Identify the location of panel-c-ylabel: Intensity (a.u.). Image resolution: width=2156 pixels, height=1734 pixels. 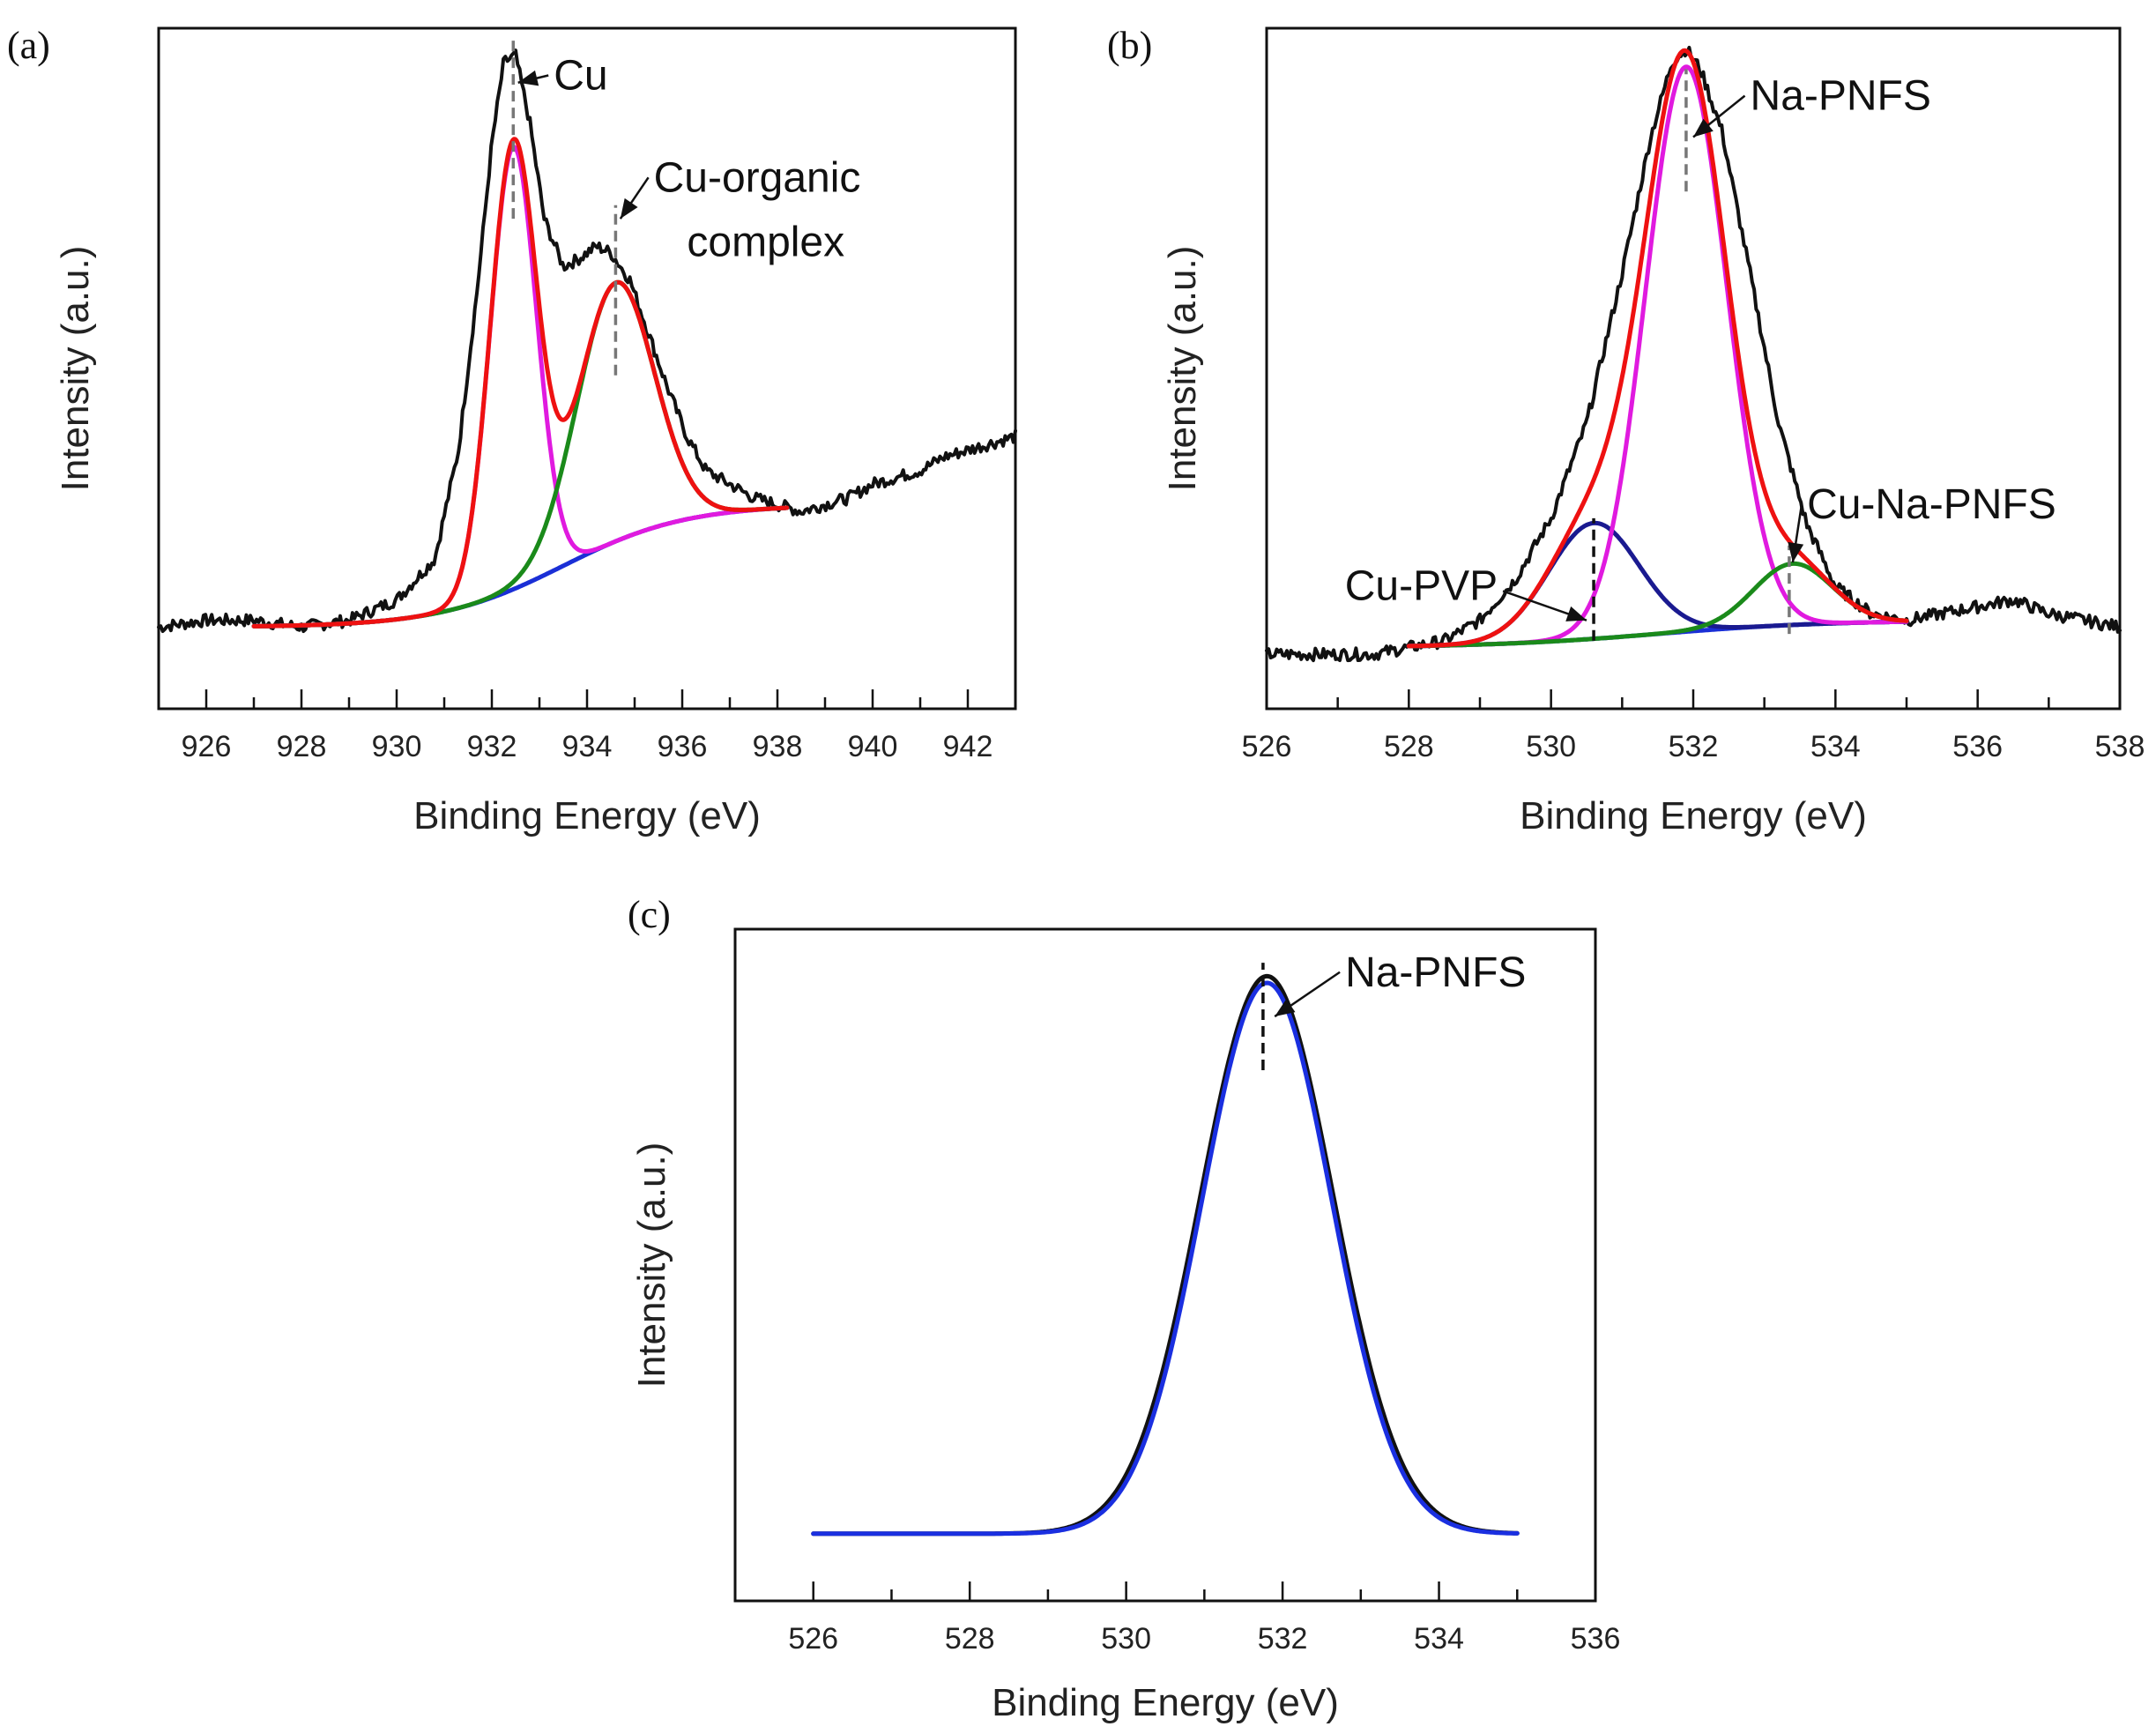
(651, 1265).